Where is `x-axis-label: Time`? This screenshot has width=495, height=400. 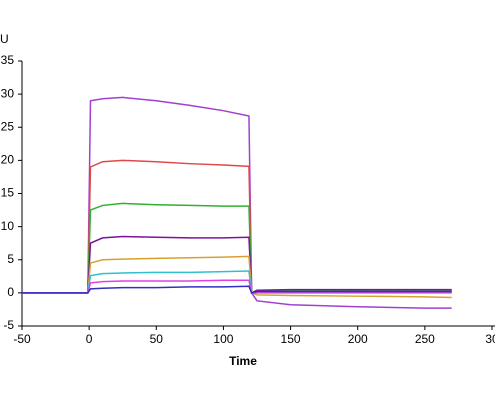
x-axis-label: Time is located at coordinates (243, 361).